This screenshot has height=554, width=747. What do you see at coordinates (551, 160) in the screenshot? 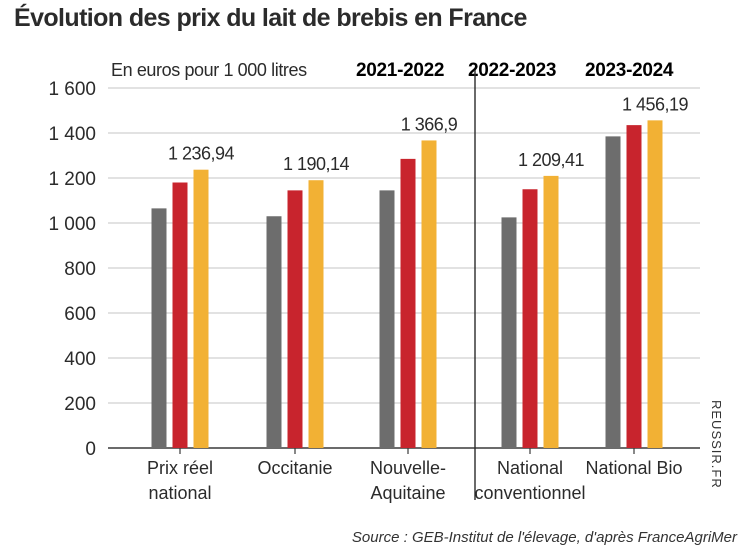
I see `data-label-3: 1 209,41` at bounding box center [551, 160].